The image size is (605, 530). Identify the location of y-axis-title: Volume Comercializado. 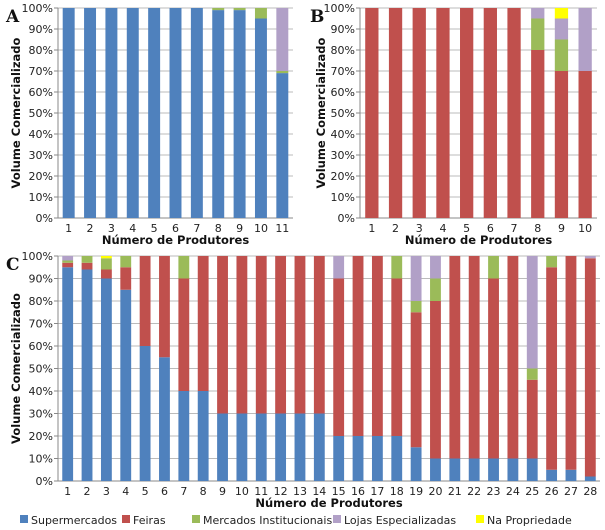
(16, 112).